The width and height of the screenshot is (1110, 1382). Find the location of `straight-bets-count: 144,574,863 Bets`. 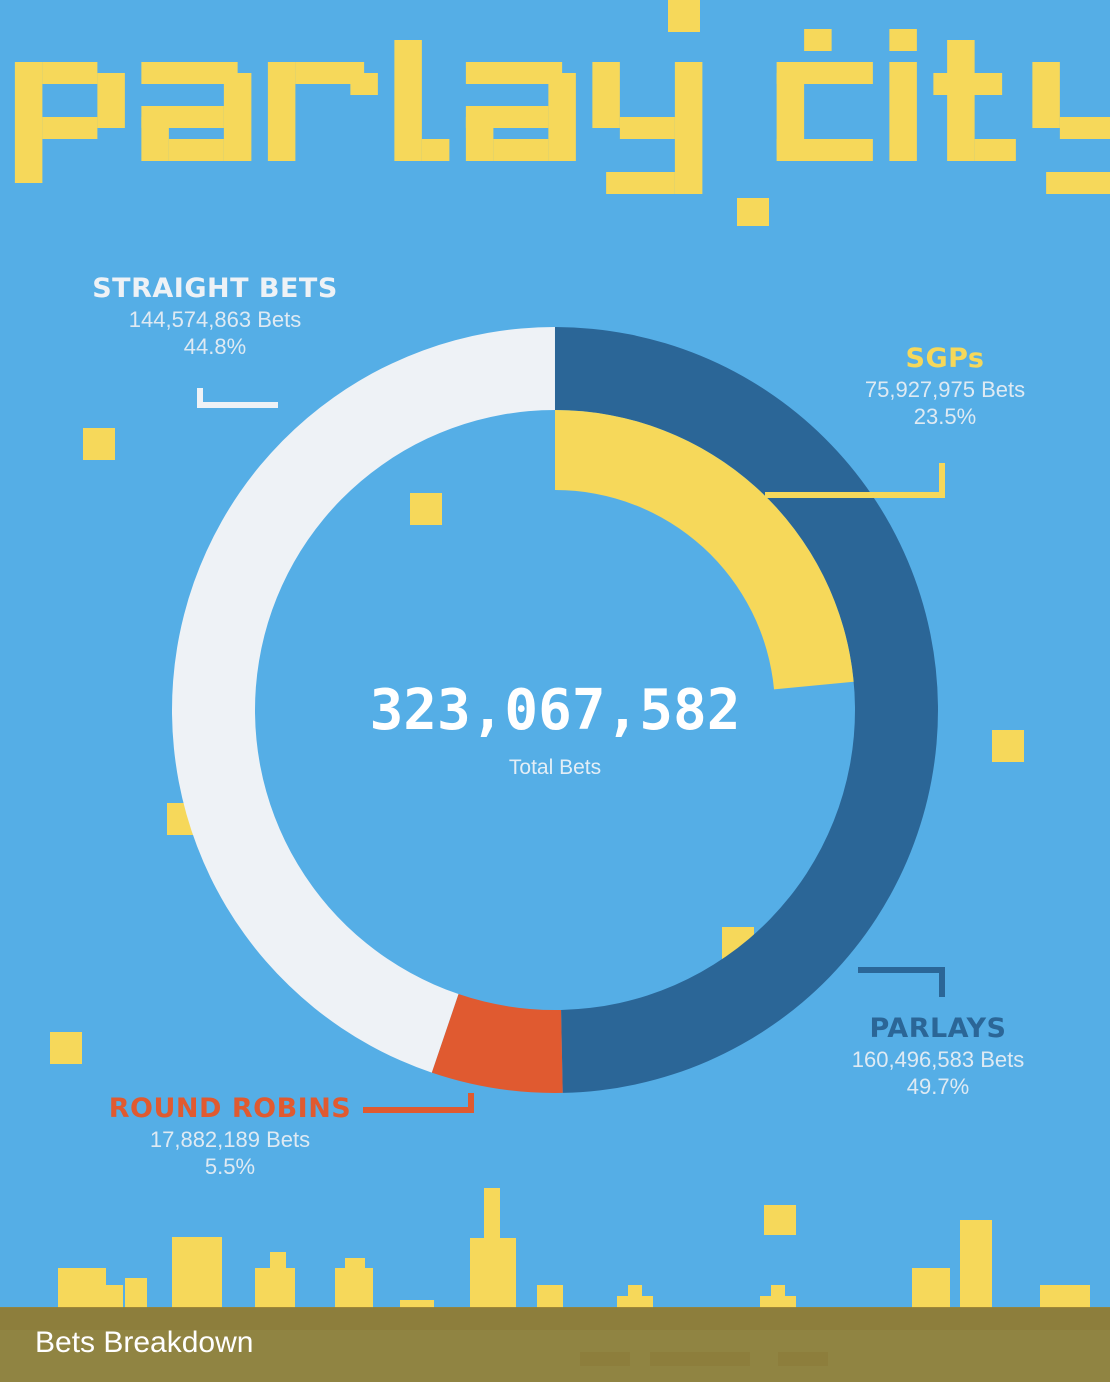

straight-bets-count: 144,574,863 Bets is located at coordinates (215, 319).